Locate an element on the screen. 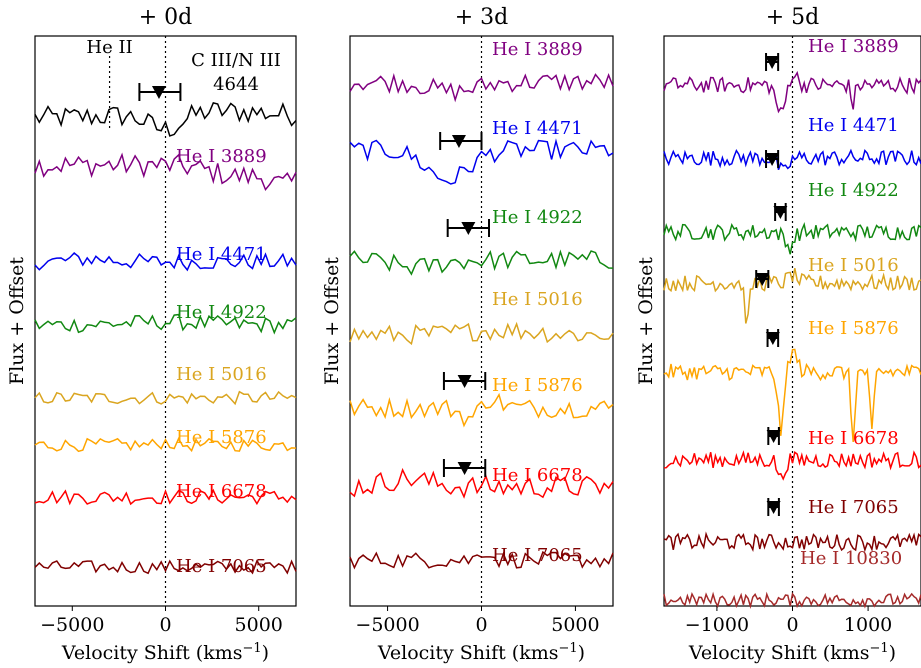  he-ii-label: He II is located at coordinates (109, 47).